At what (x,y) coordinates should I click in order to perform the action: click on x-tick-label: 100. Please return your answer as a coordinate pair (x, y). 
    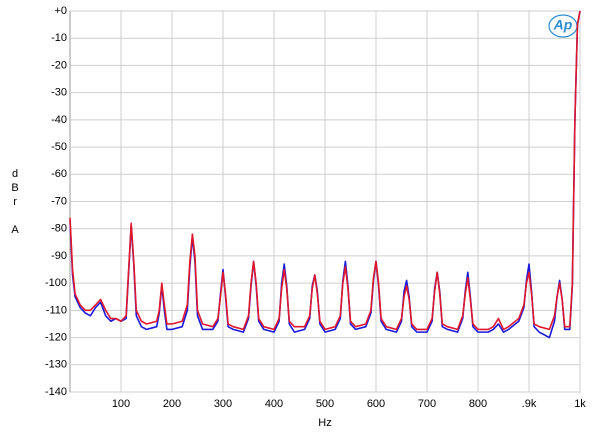
    Looking at the image, I should click on (121, 404).